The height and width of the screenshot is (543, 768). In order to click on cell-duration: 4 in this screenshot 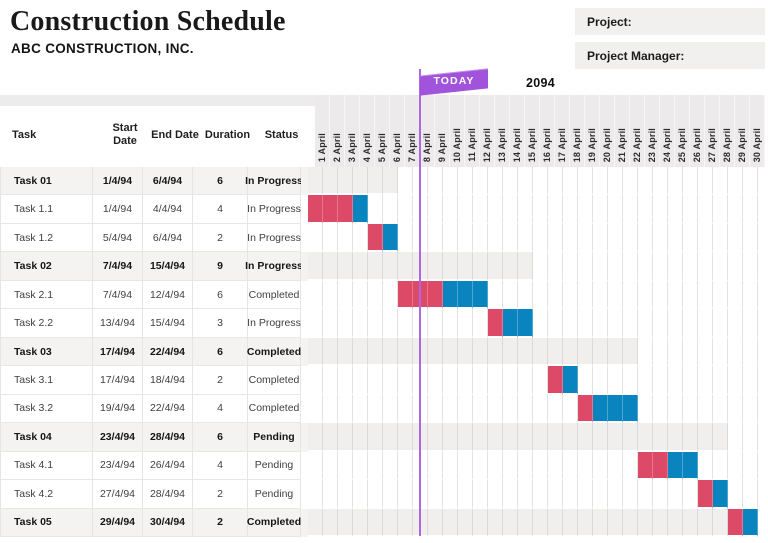, I will do `click(220, 209)`.